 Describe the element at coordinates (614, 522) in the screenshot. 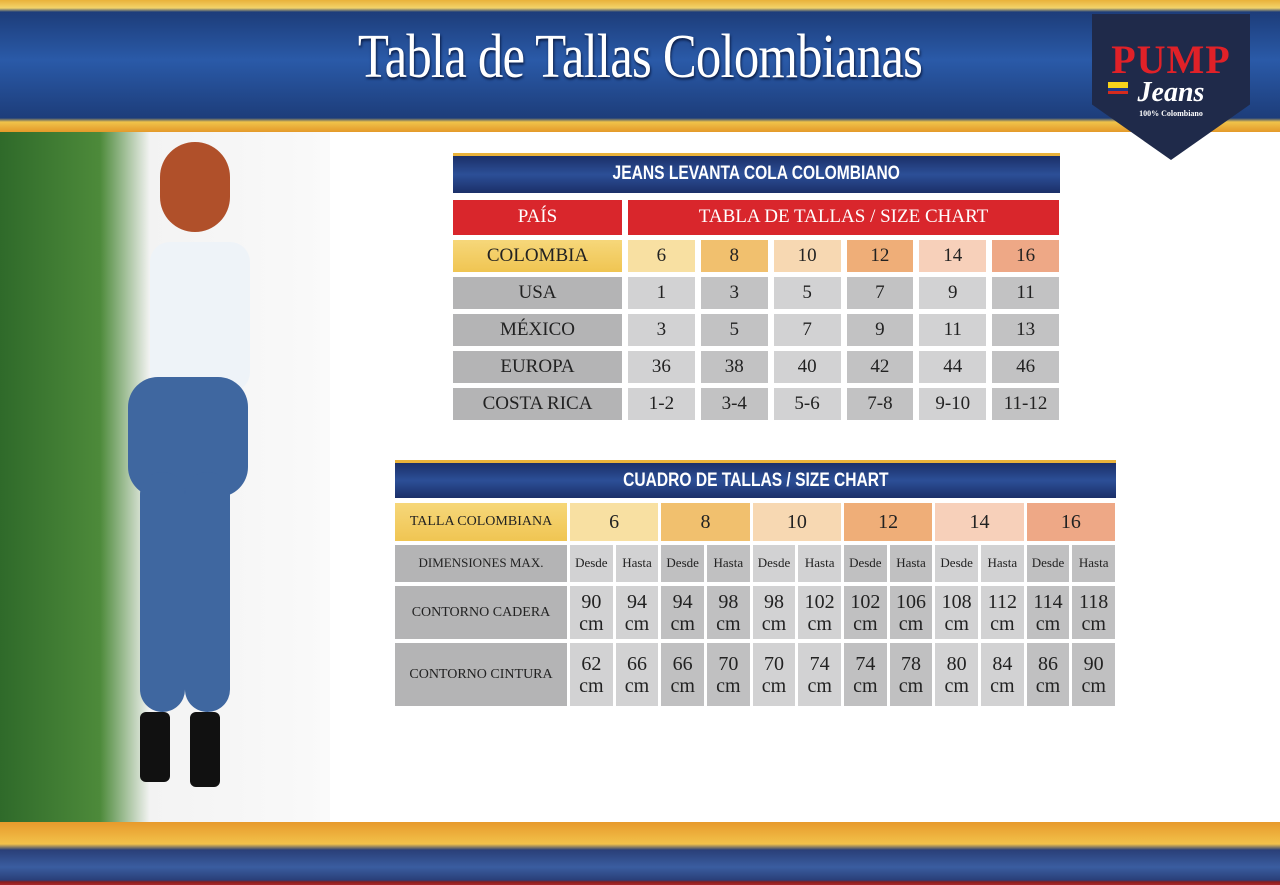

I see `size-header: 6` at that location.